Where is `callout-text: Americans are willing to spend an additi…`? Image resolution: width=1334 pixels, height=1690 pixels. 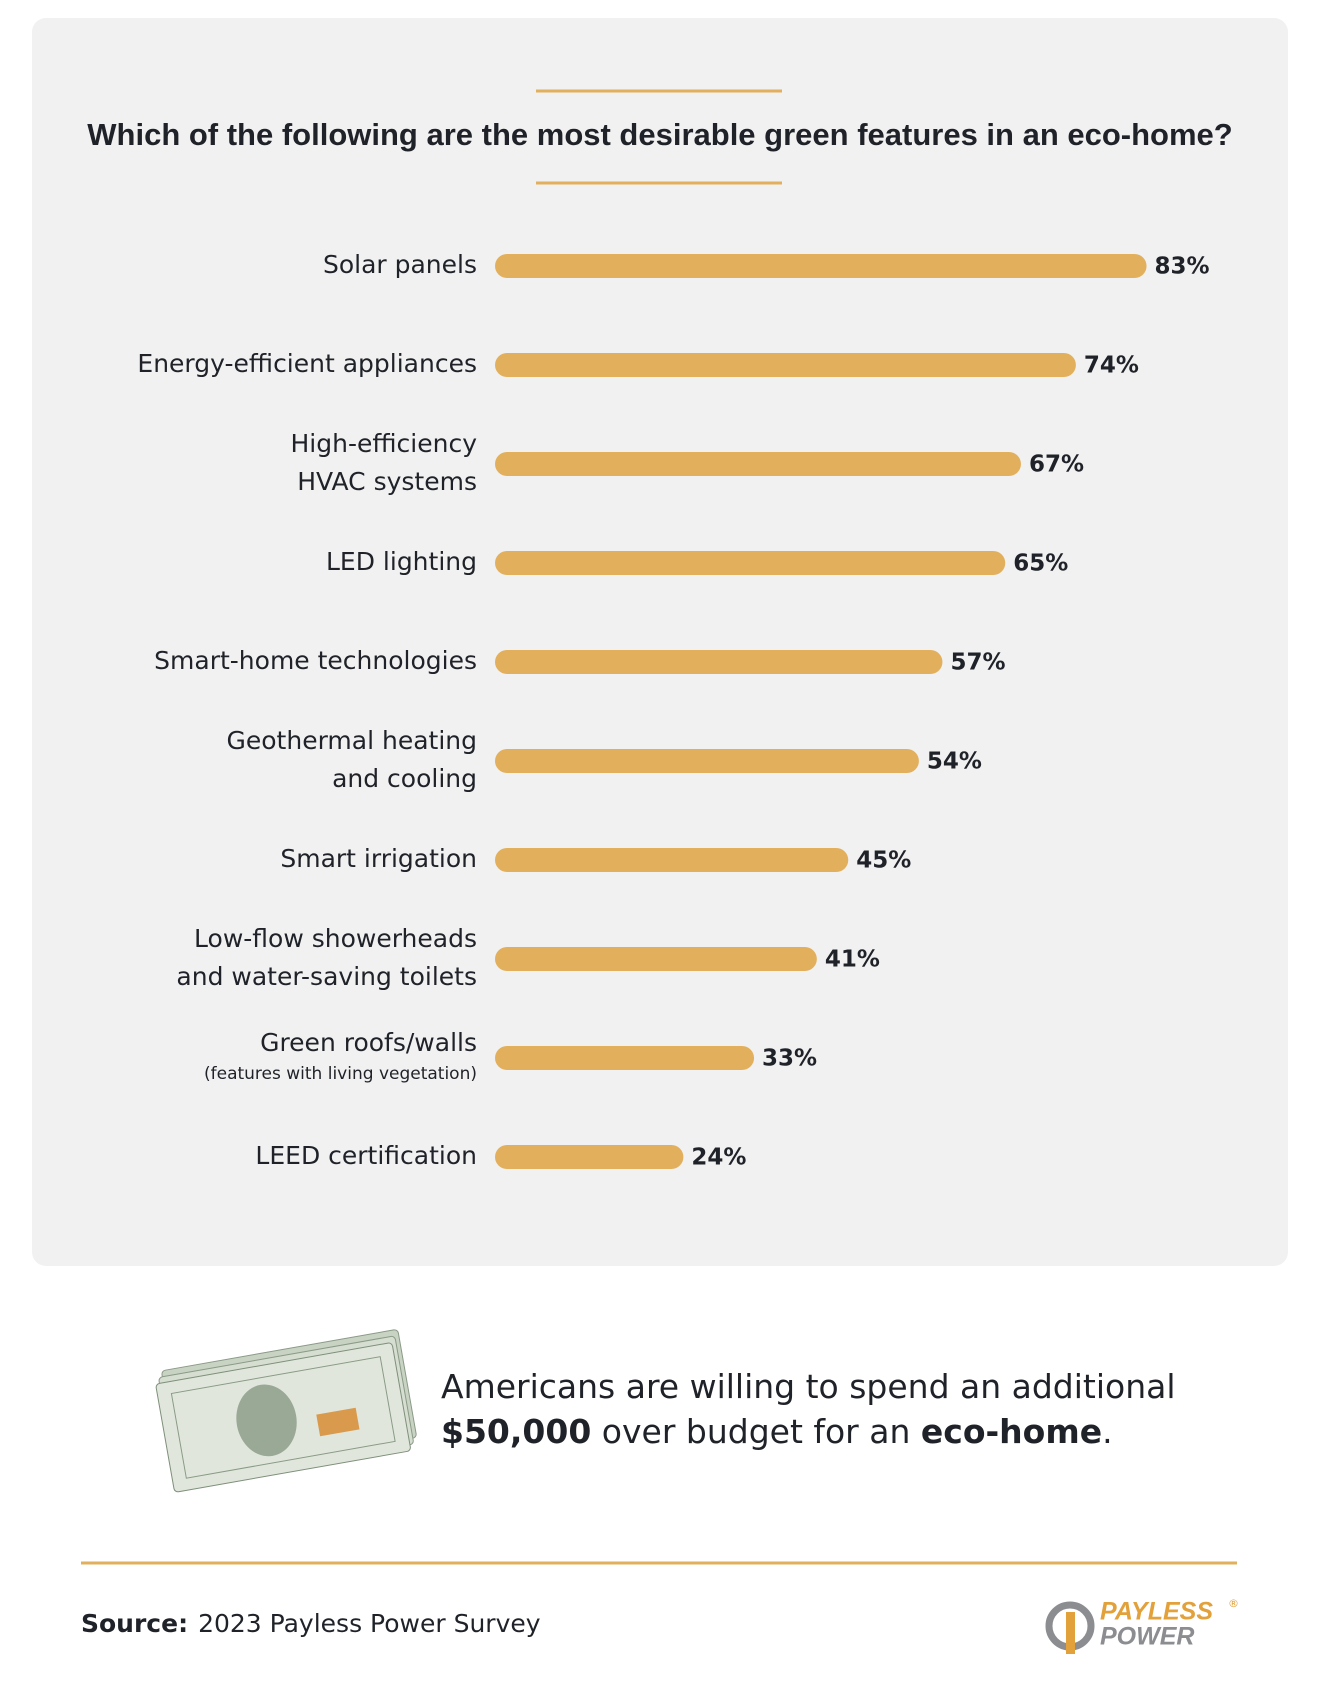
callout-text: Americans are willing to spend an additi… is located at coordinates (808, 1386).